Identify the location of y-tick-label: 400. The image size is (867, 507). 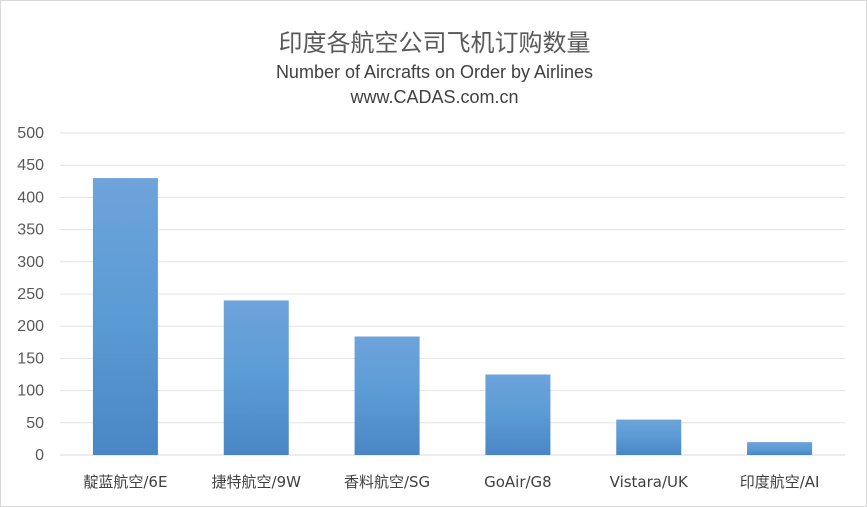
(30, 197).